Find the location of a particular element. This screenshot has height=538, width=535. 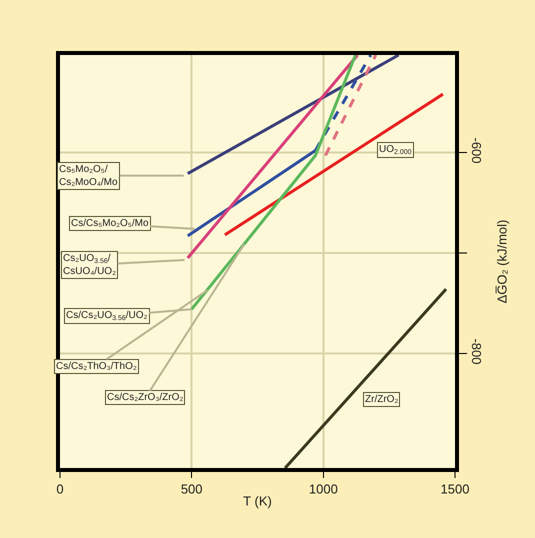

annotation: Cs₂UO$_{3.56}$/ CsUO₄/UO₂ is located at coordinates (89, 265).